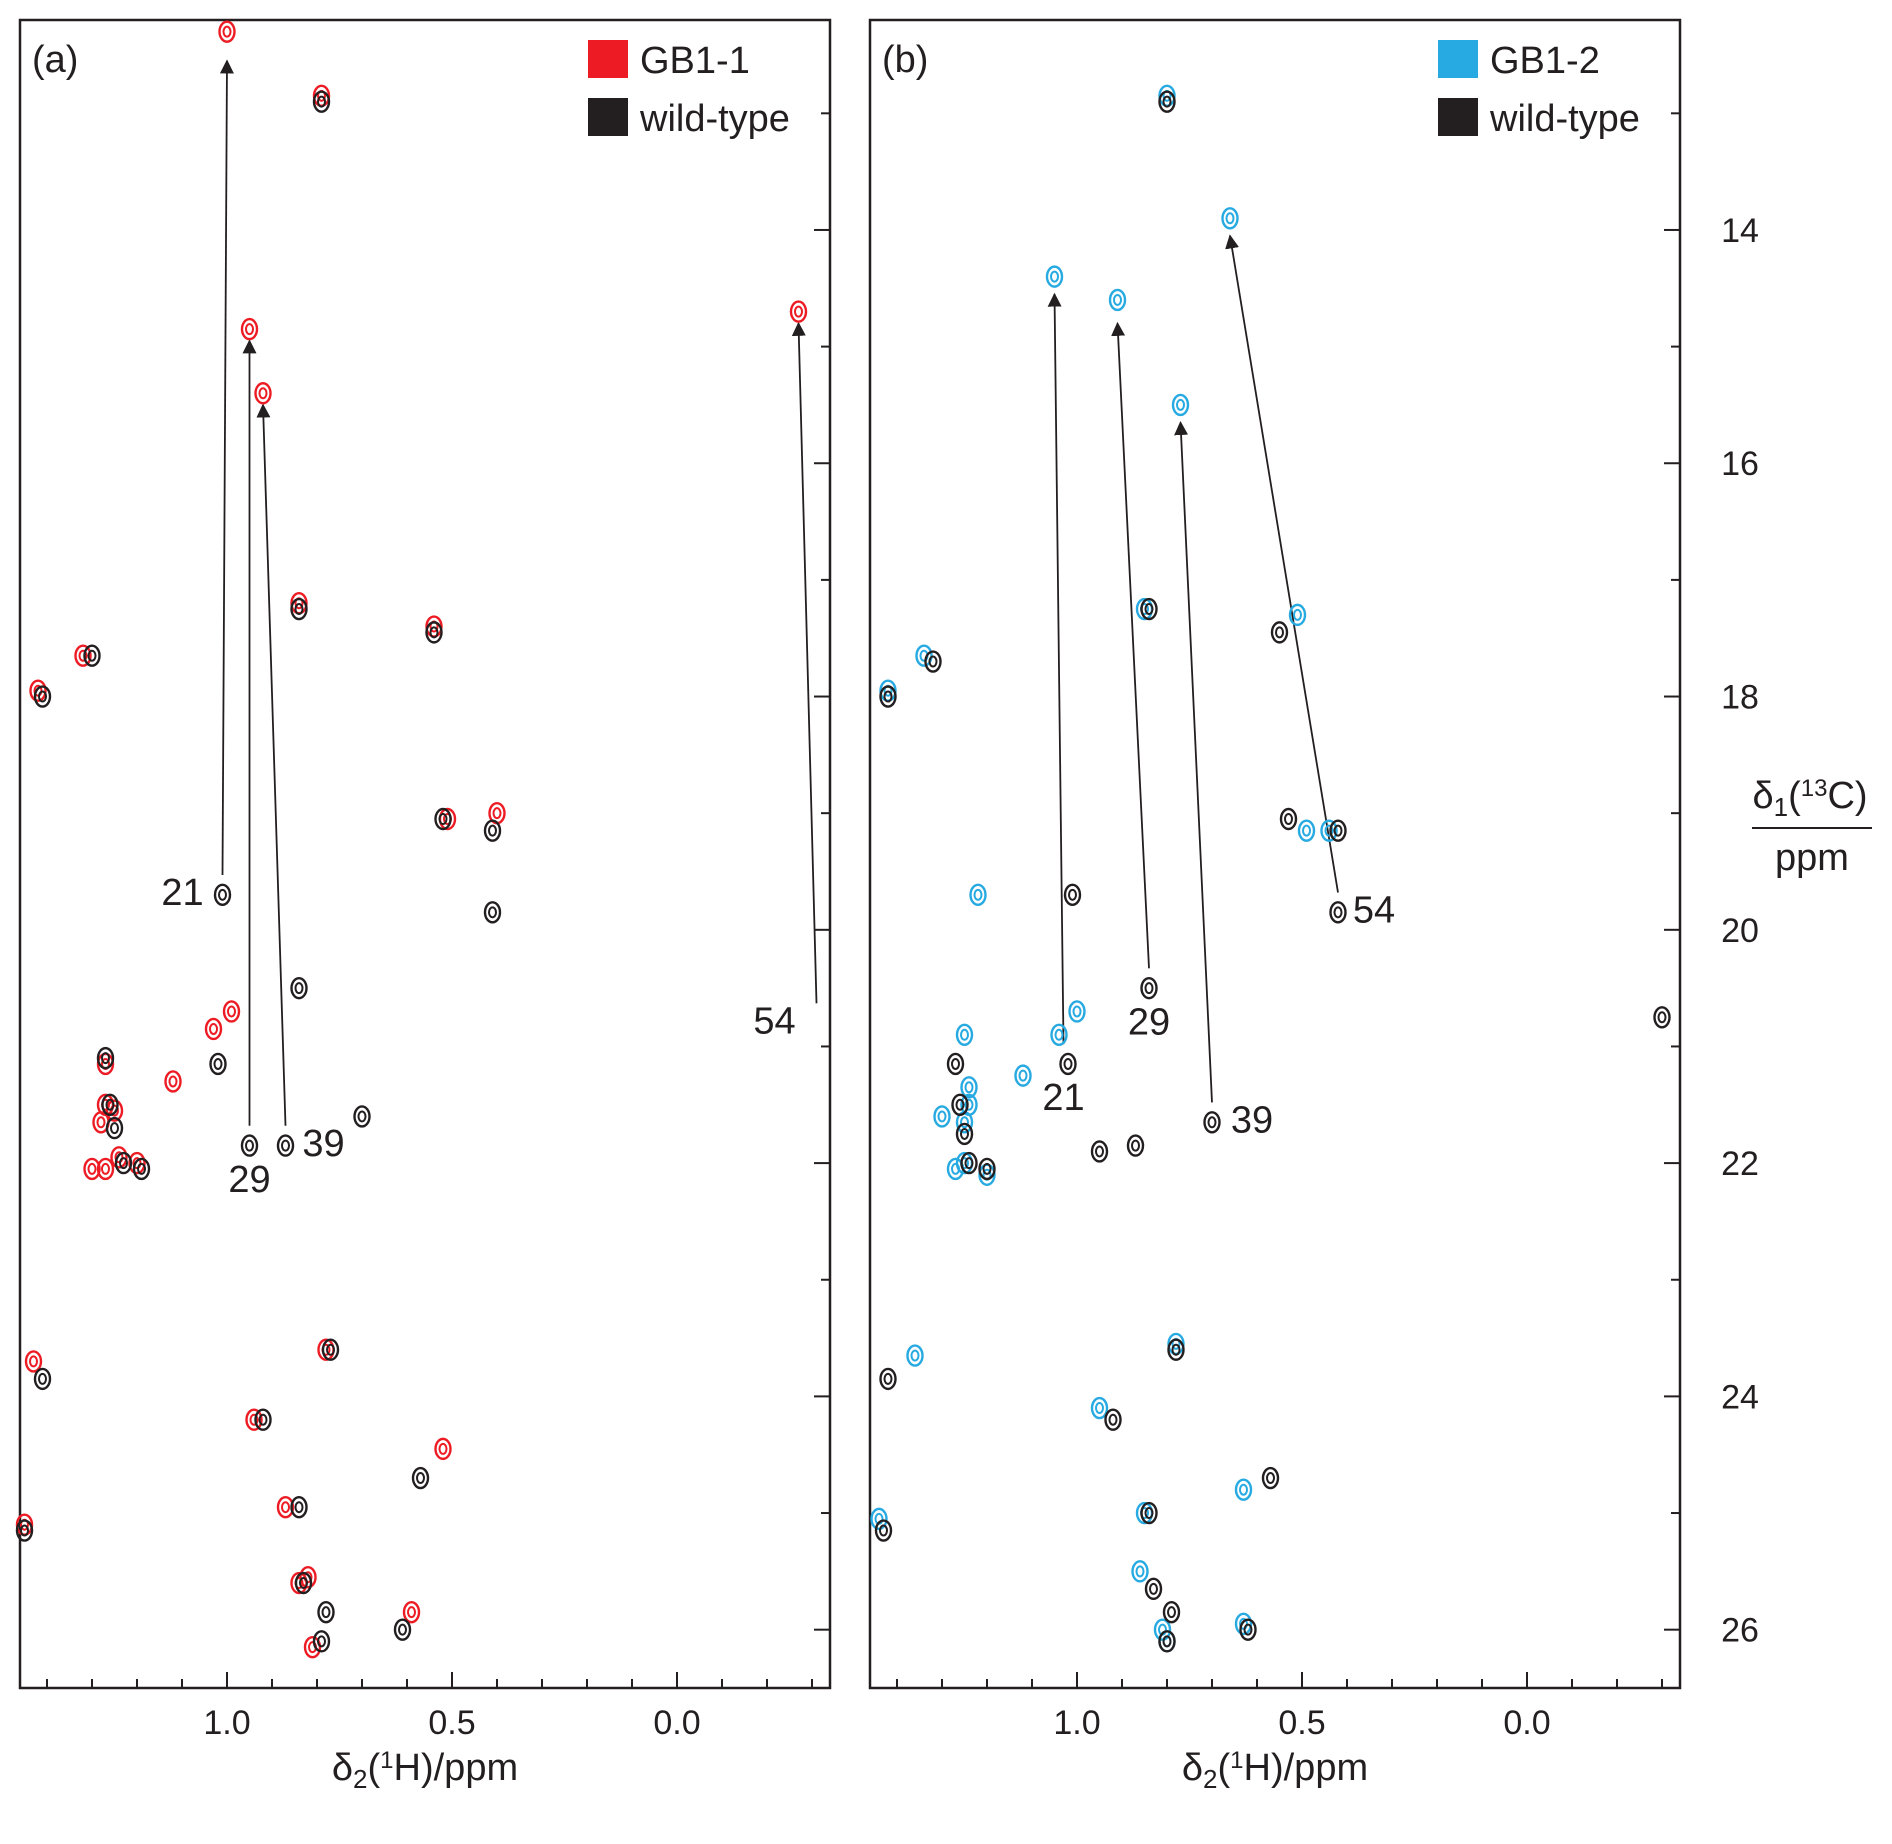 This screenshot has width=1892, height=1844. What do you see at coordinates (1564, 119) in the screenshot?
I see `legend-label-wild-type-b: wild-type` at bounding box center [1564, 119].